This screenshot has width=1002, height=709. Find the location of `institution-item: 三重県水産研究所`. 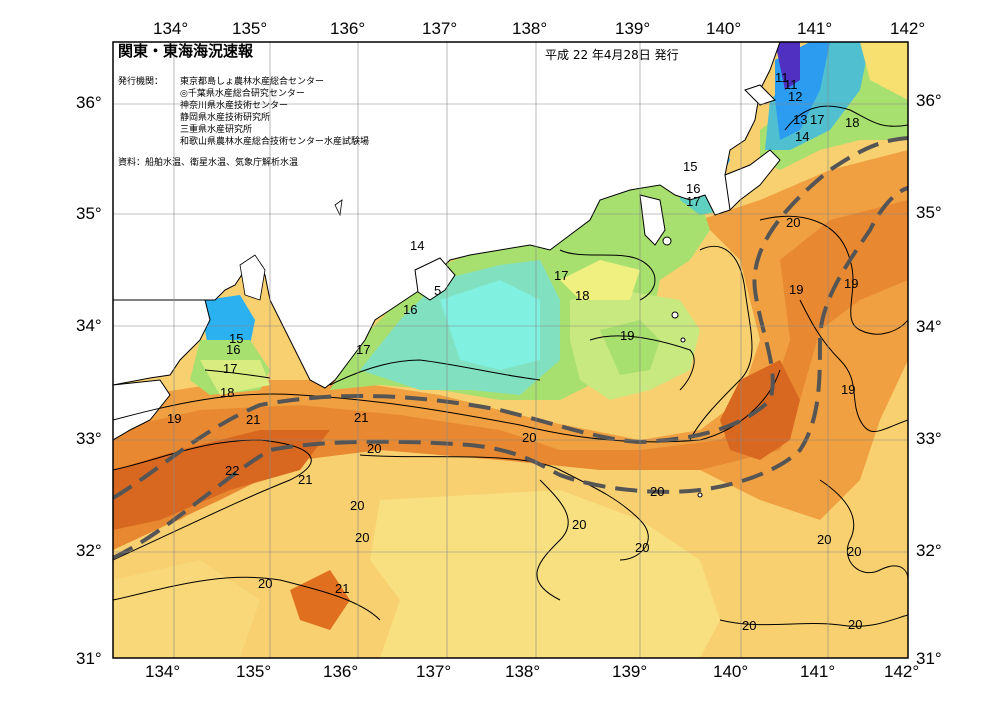

institution-item: 三重県水産研究所 is located at coordinates (216, 130).